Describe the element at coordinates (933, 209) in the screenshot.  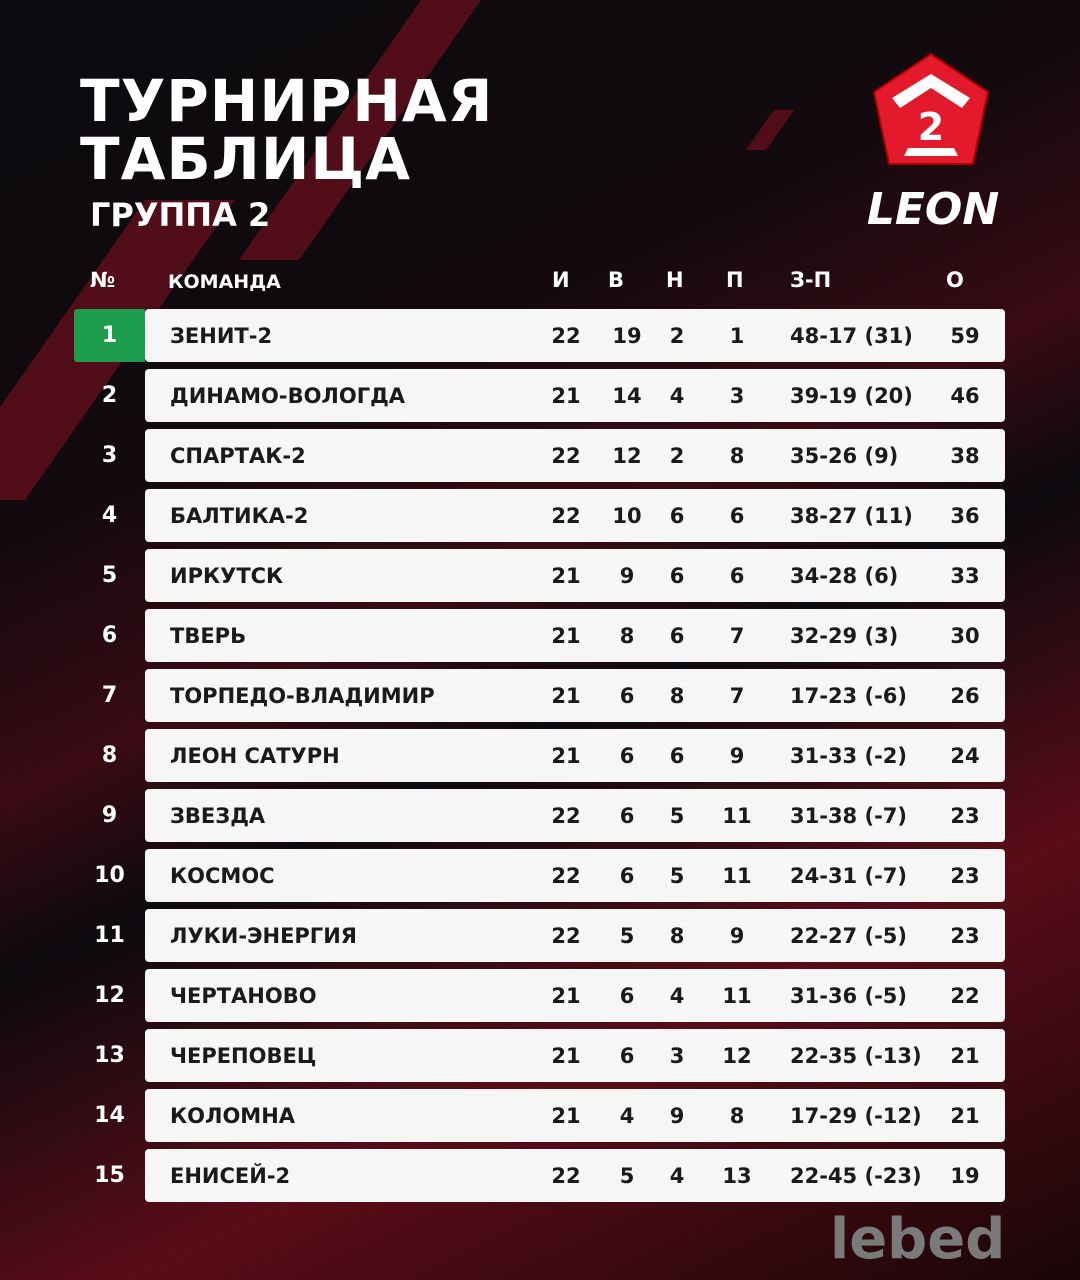
I see `leon-wordmark: LEON` at that location.